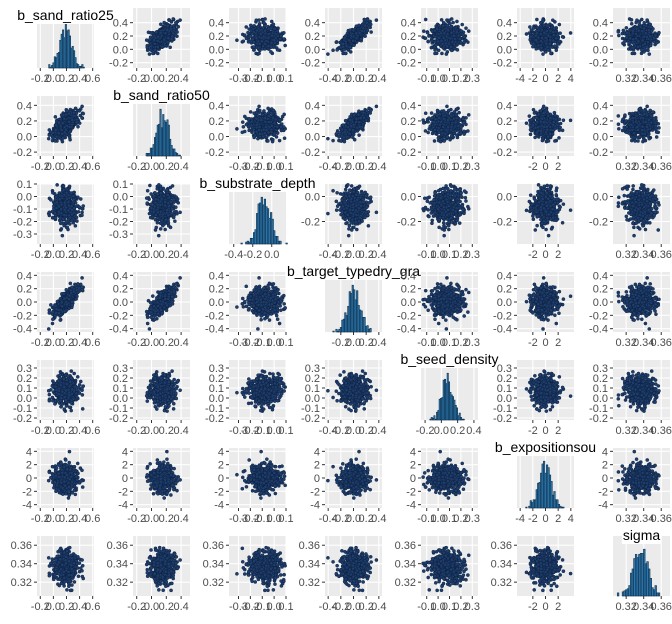 The image size is (672, 624). Describe the element at coordinates (120, 50) in the screenshot. I see `y-tick-label: 0.0` at that location.